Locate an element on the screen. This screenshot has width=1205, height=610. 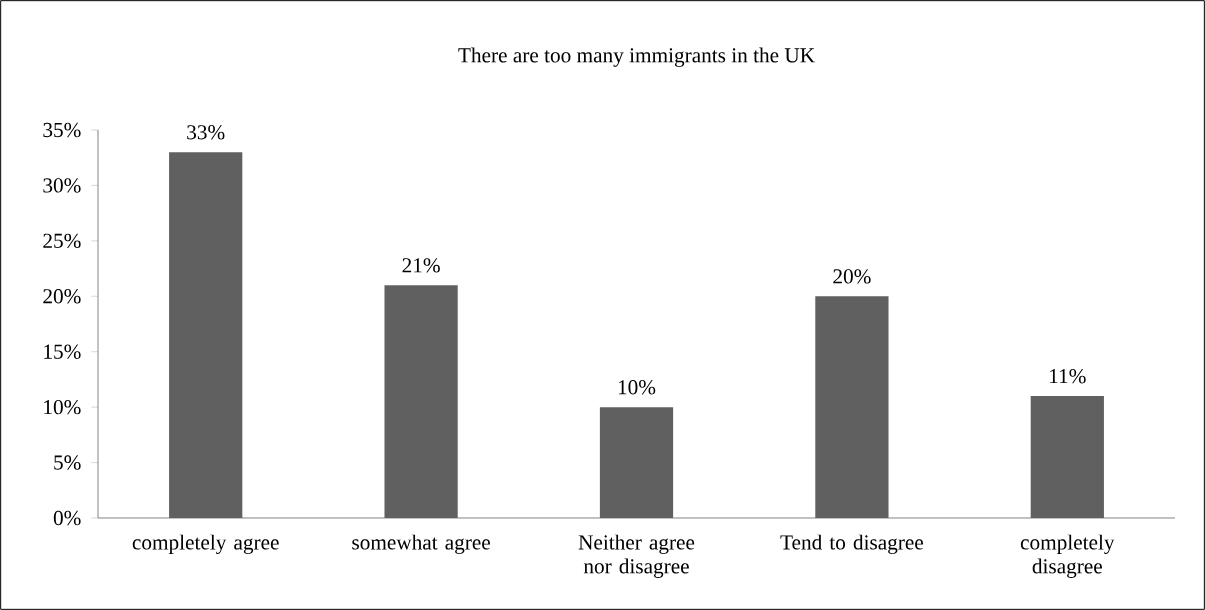
y-tick-label: 30% is located at coordinates (62, 185).